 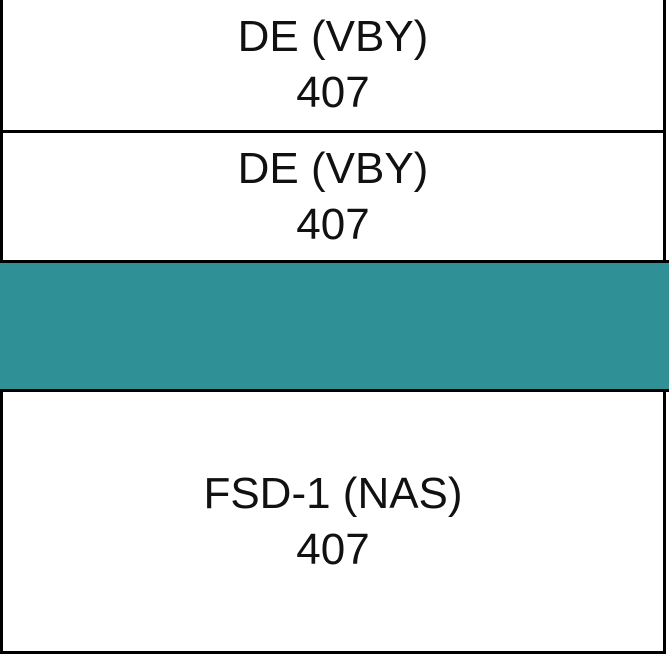 I want to click on block-label: FSD-1 (NAS), so click(x=333, y=493).